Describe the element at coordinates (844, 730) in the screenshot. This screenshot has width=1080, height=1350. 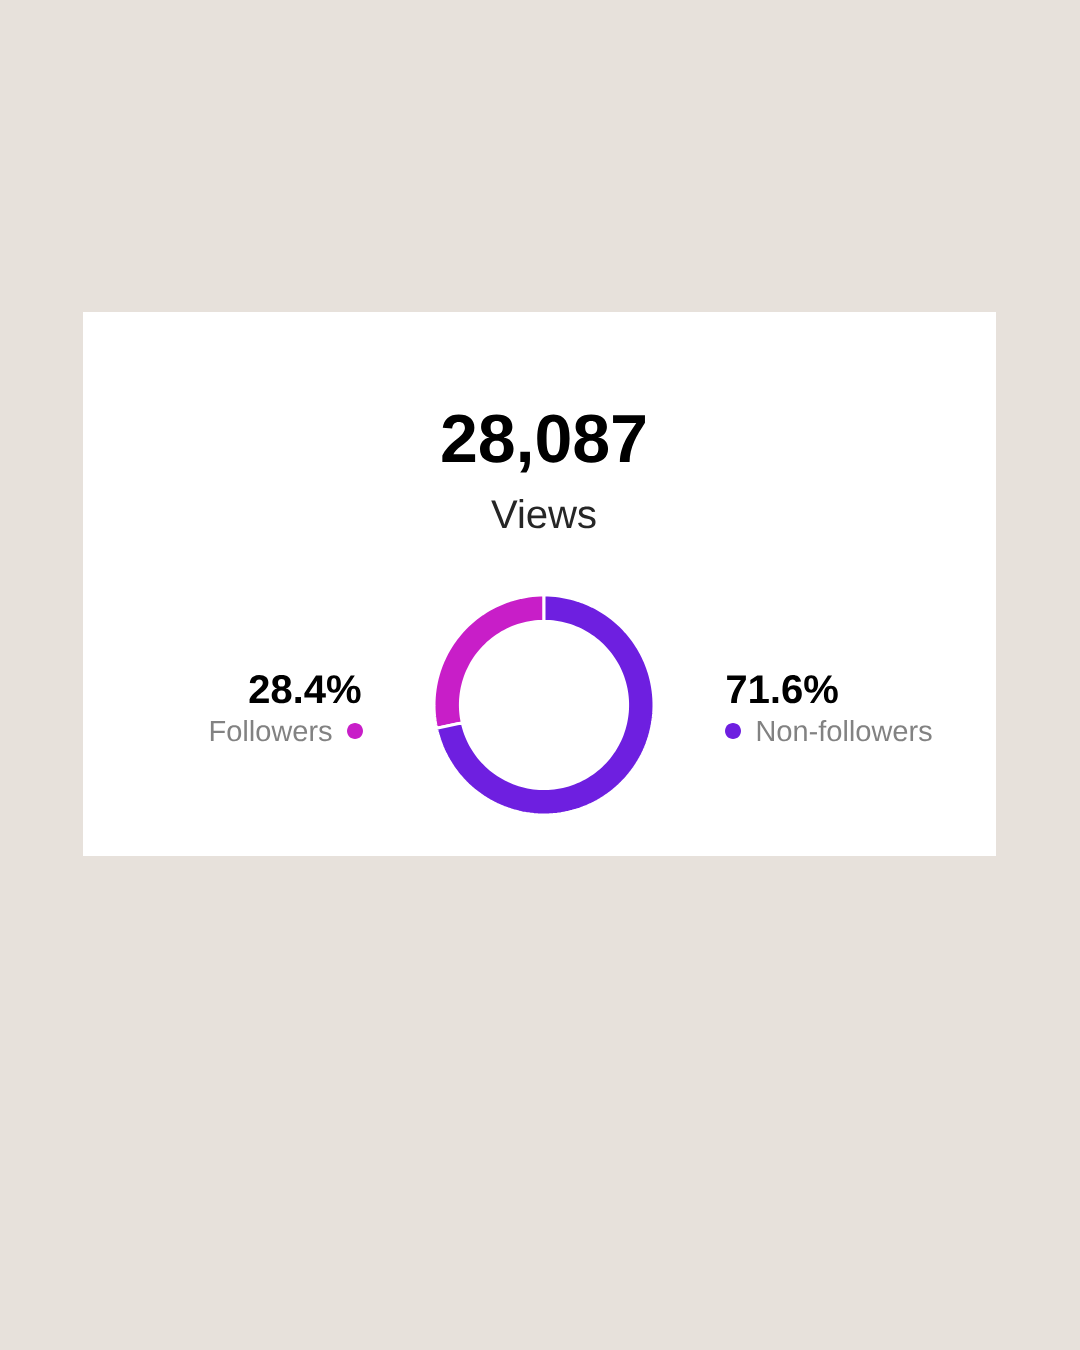
I see `legend-label: Non-followers` at that location.